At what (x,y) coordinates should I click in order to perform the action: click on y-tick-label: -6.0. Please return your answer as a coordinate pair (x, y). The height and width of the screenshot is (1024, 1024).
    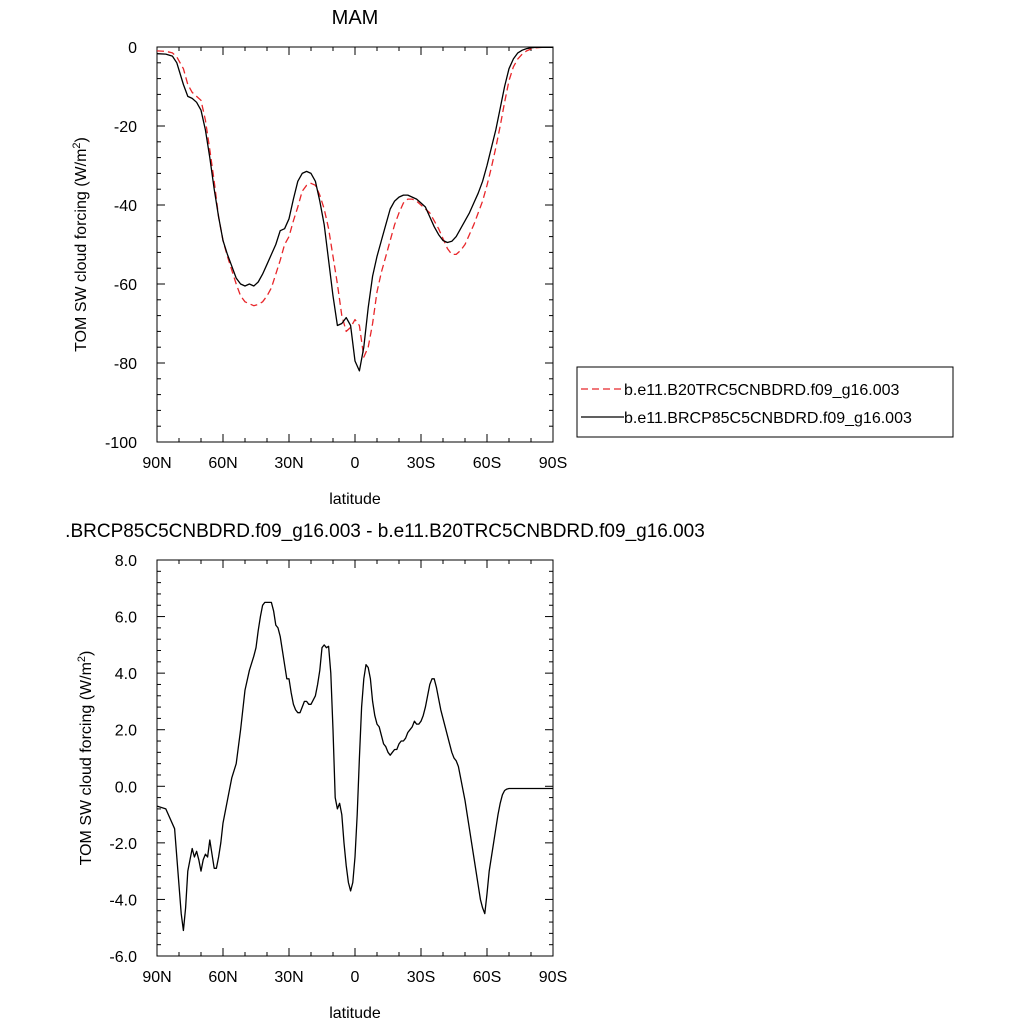
    Looking at the image, I should click on (123, 957).